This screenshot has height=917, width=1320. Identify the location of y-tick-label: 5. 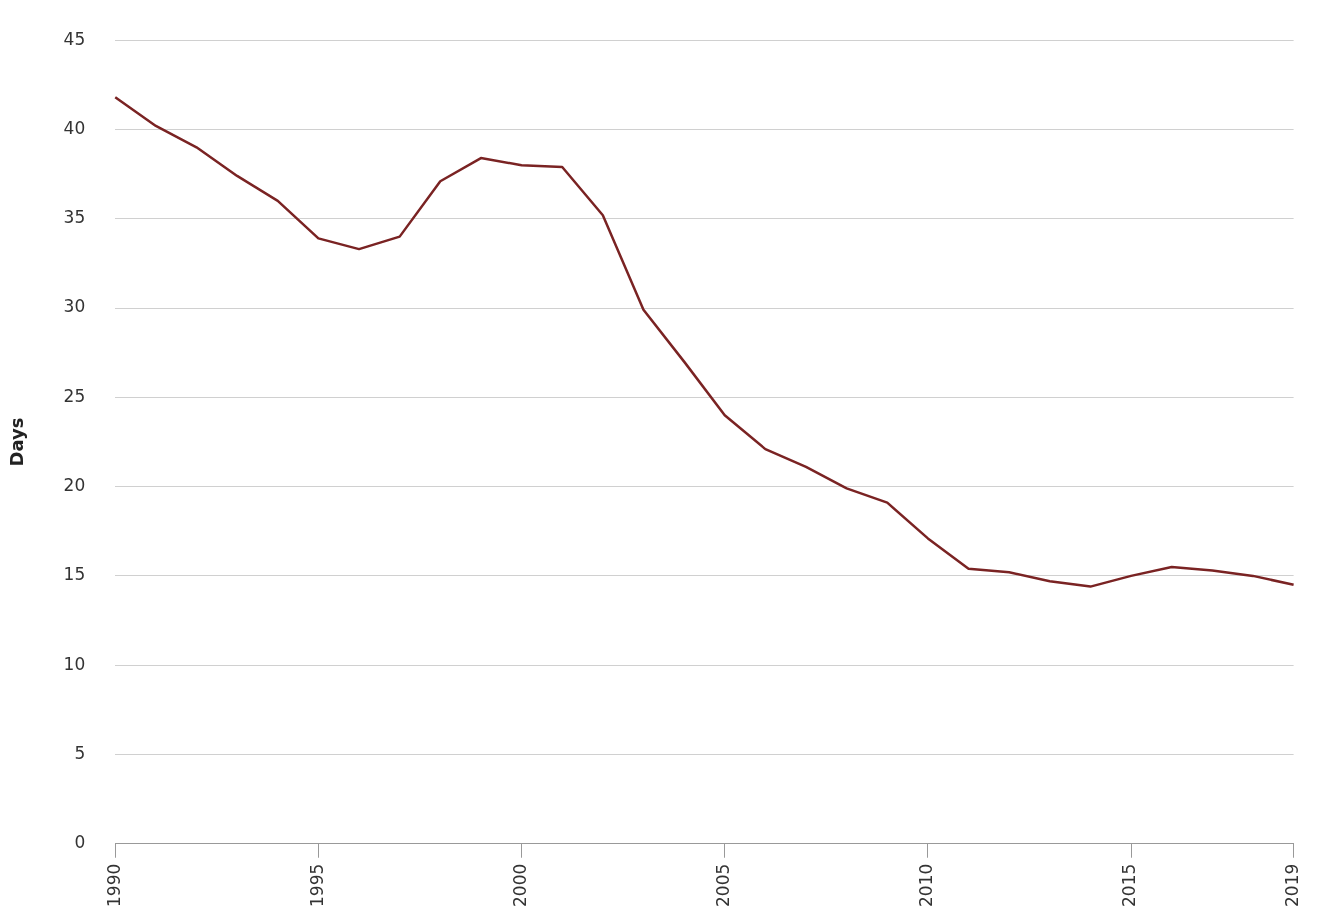
(80, 752).